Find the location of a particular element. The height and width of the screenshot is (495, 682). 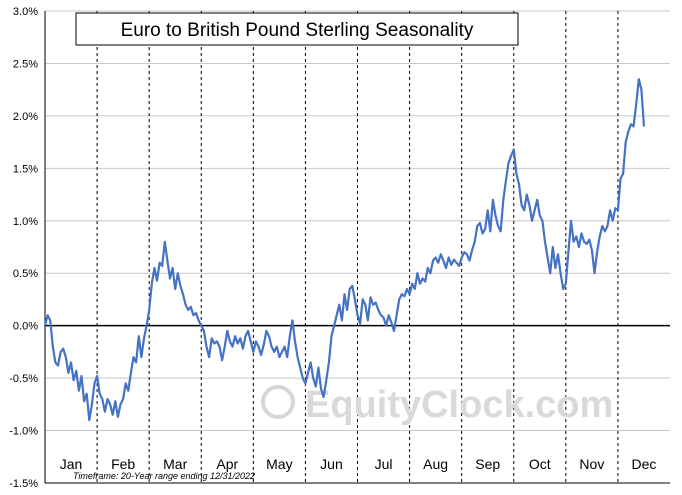

title-box-frame is located at coordinates (297, 29).